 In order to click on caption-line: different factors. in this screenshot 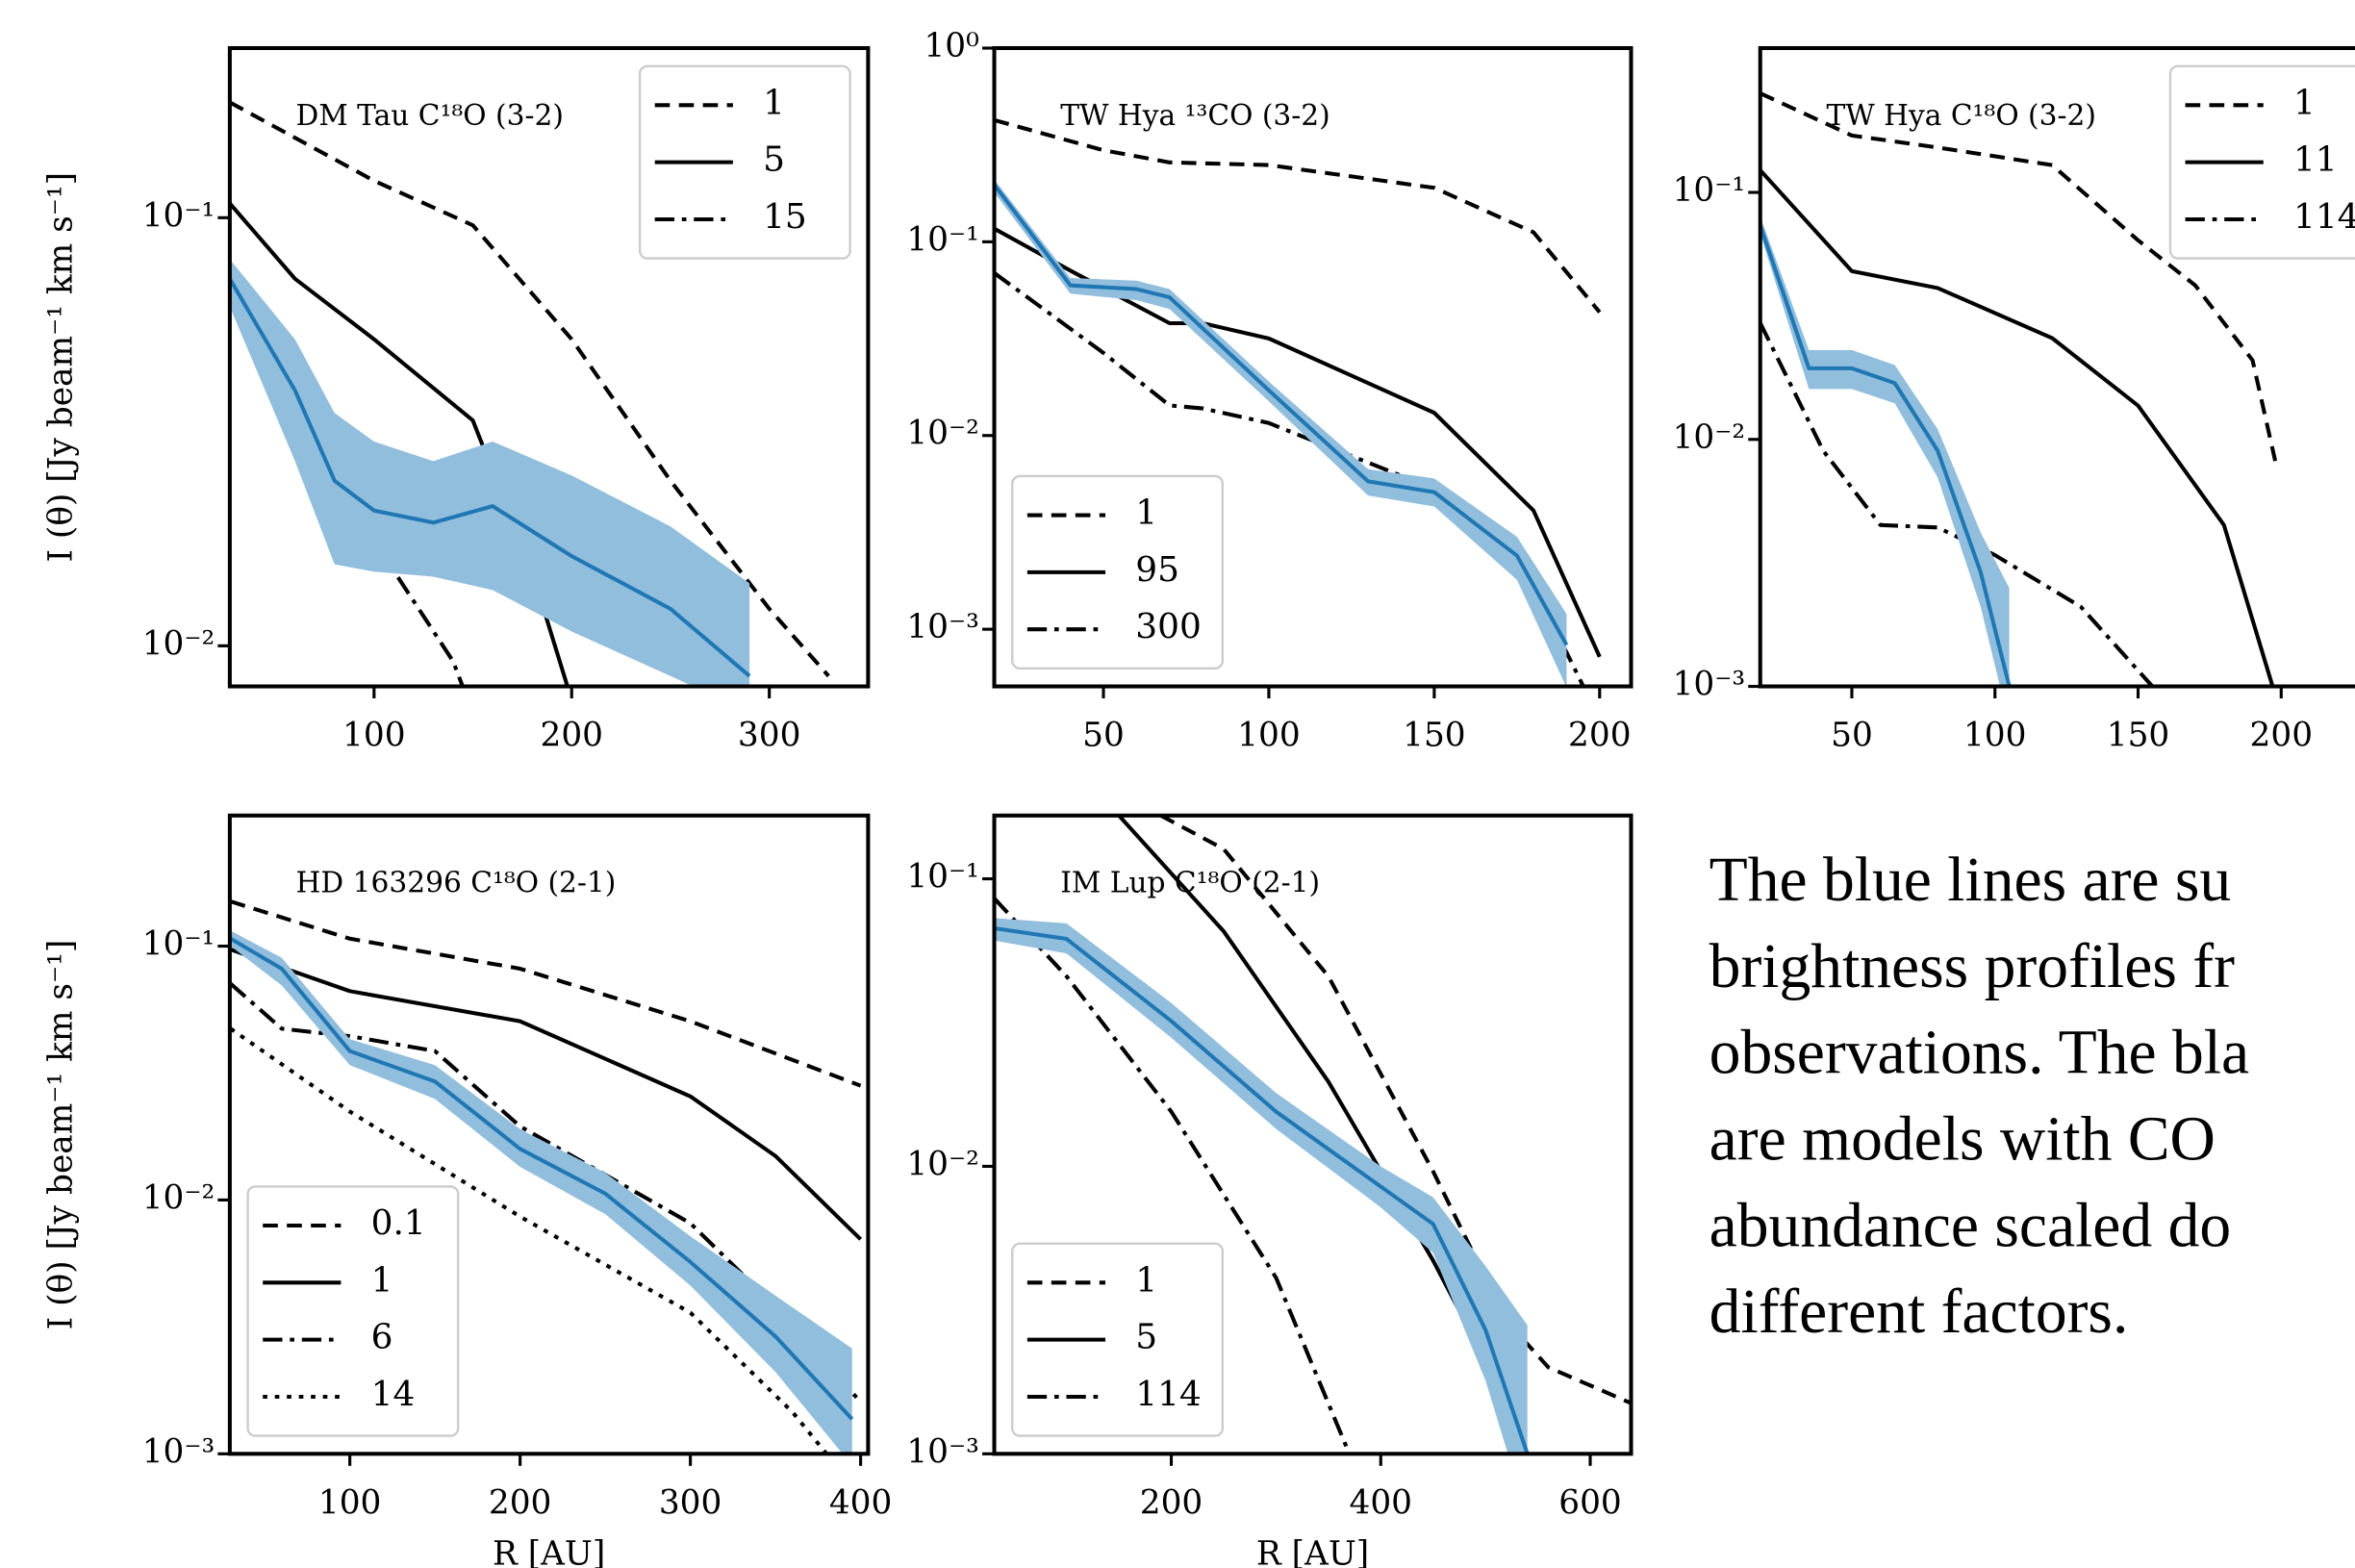, I will do `click(1919, 1312)`.